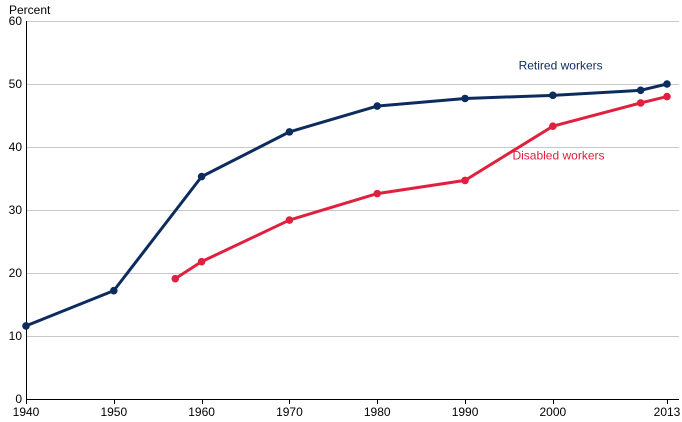  I want to click on retired-workers-point-2013, so click(667, 84).